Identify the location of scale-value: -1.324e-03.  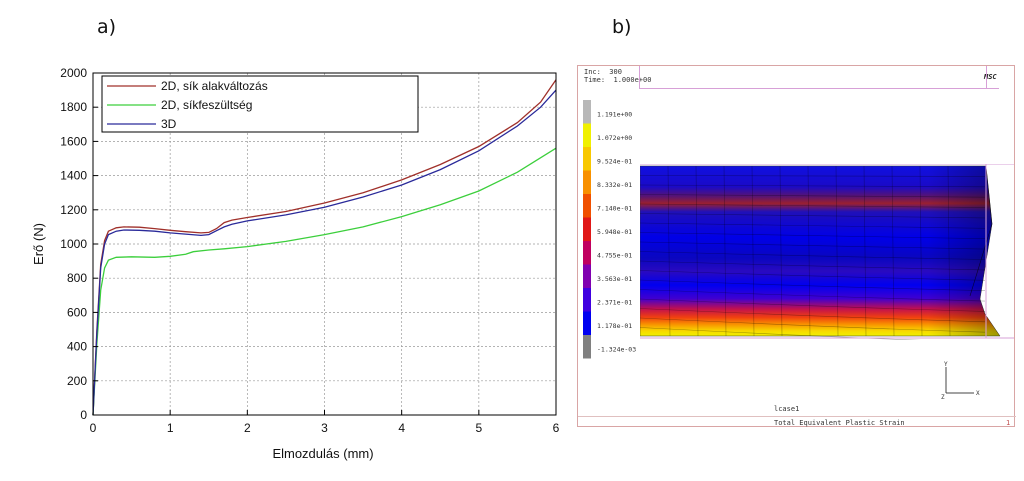
(616, 349).